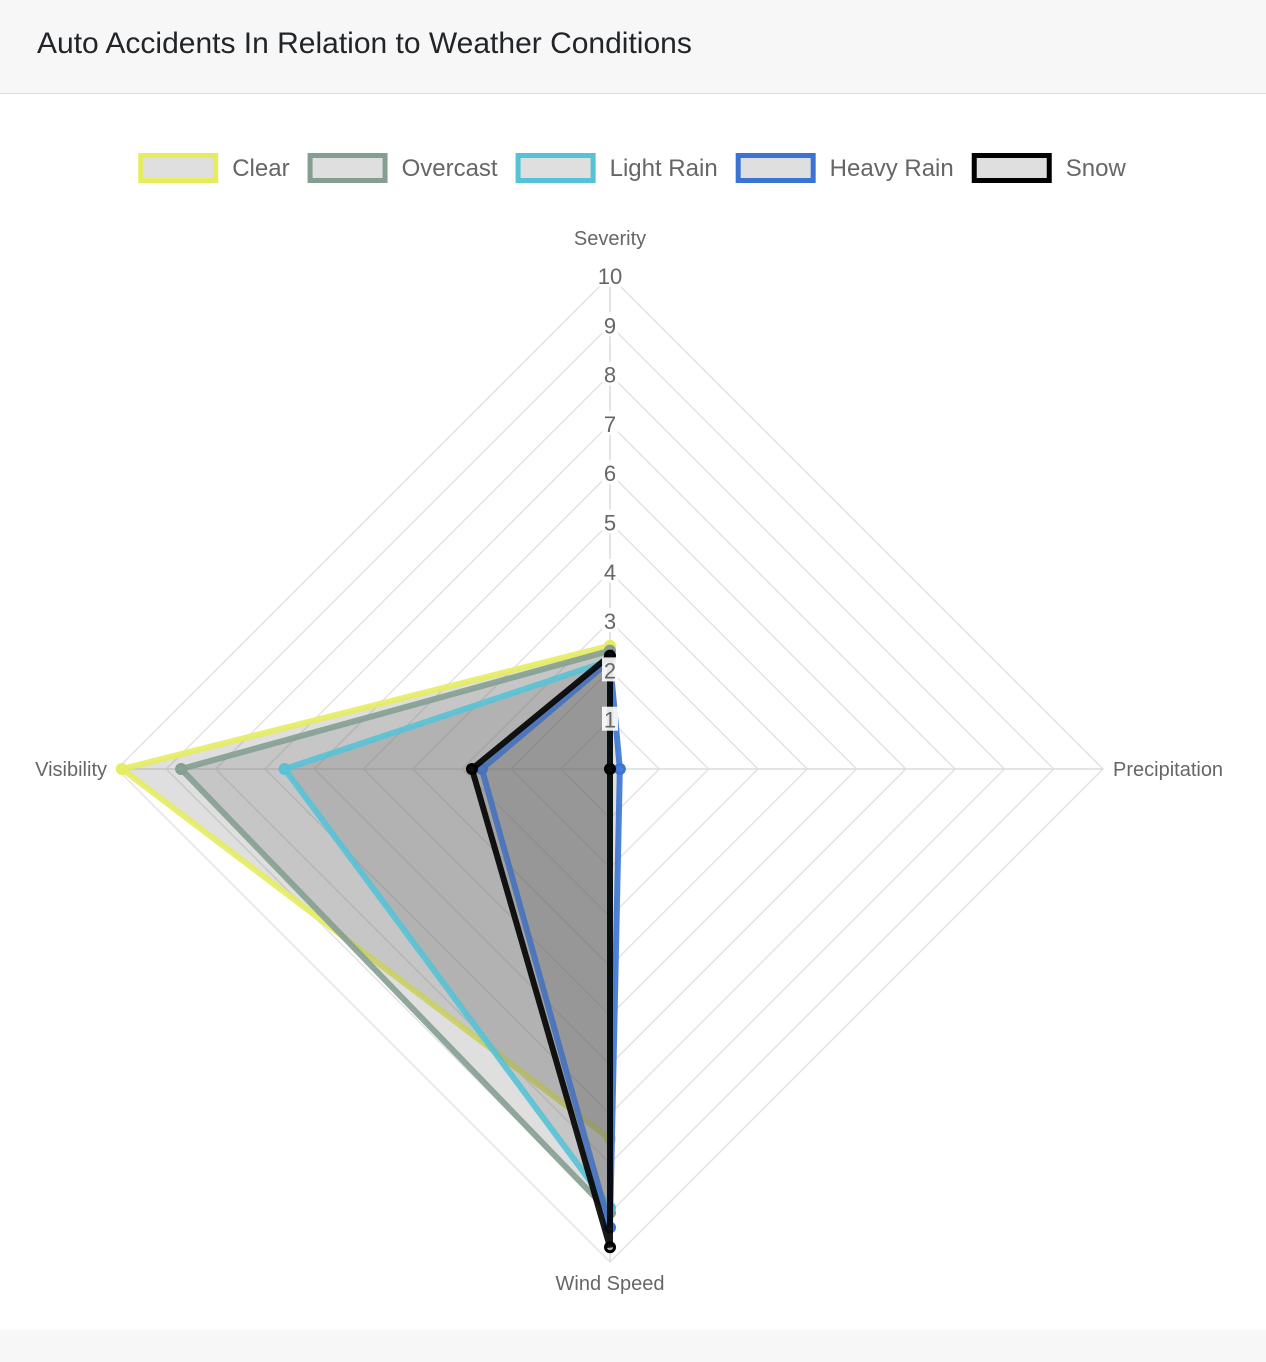 The height and width of the screenshot is (1362, 1266). I want to click on legend-item-light-rain: Light Rain, so click(616, 168).